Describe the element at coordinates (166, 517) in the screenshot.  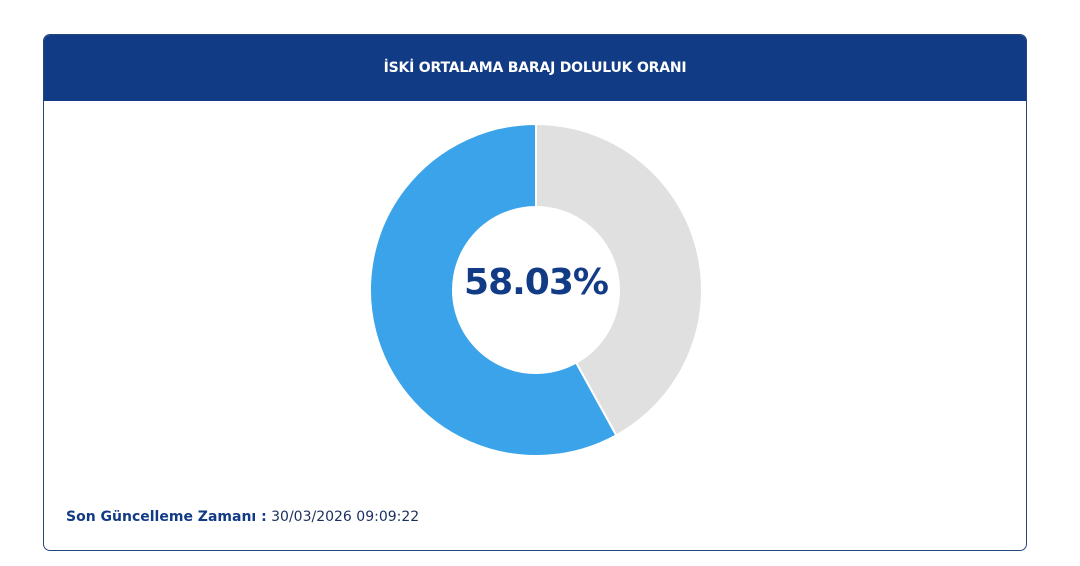
I see `last-update-label: Son Güncelleme Zamanı :` at that location.